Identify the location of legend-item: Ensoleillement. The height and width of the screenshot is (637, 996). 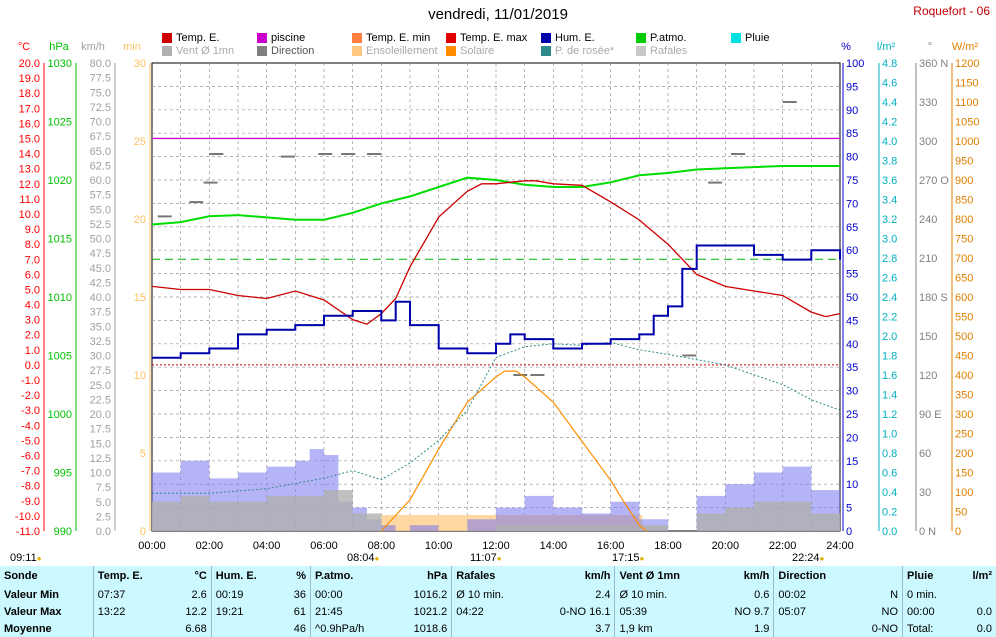
(395, 51).